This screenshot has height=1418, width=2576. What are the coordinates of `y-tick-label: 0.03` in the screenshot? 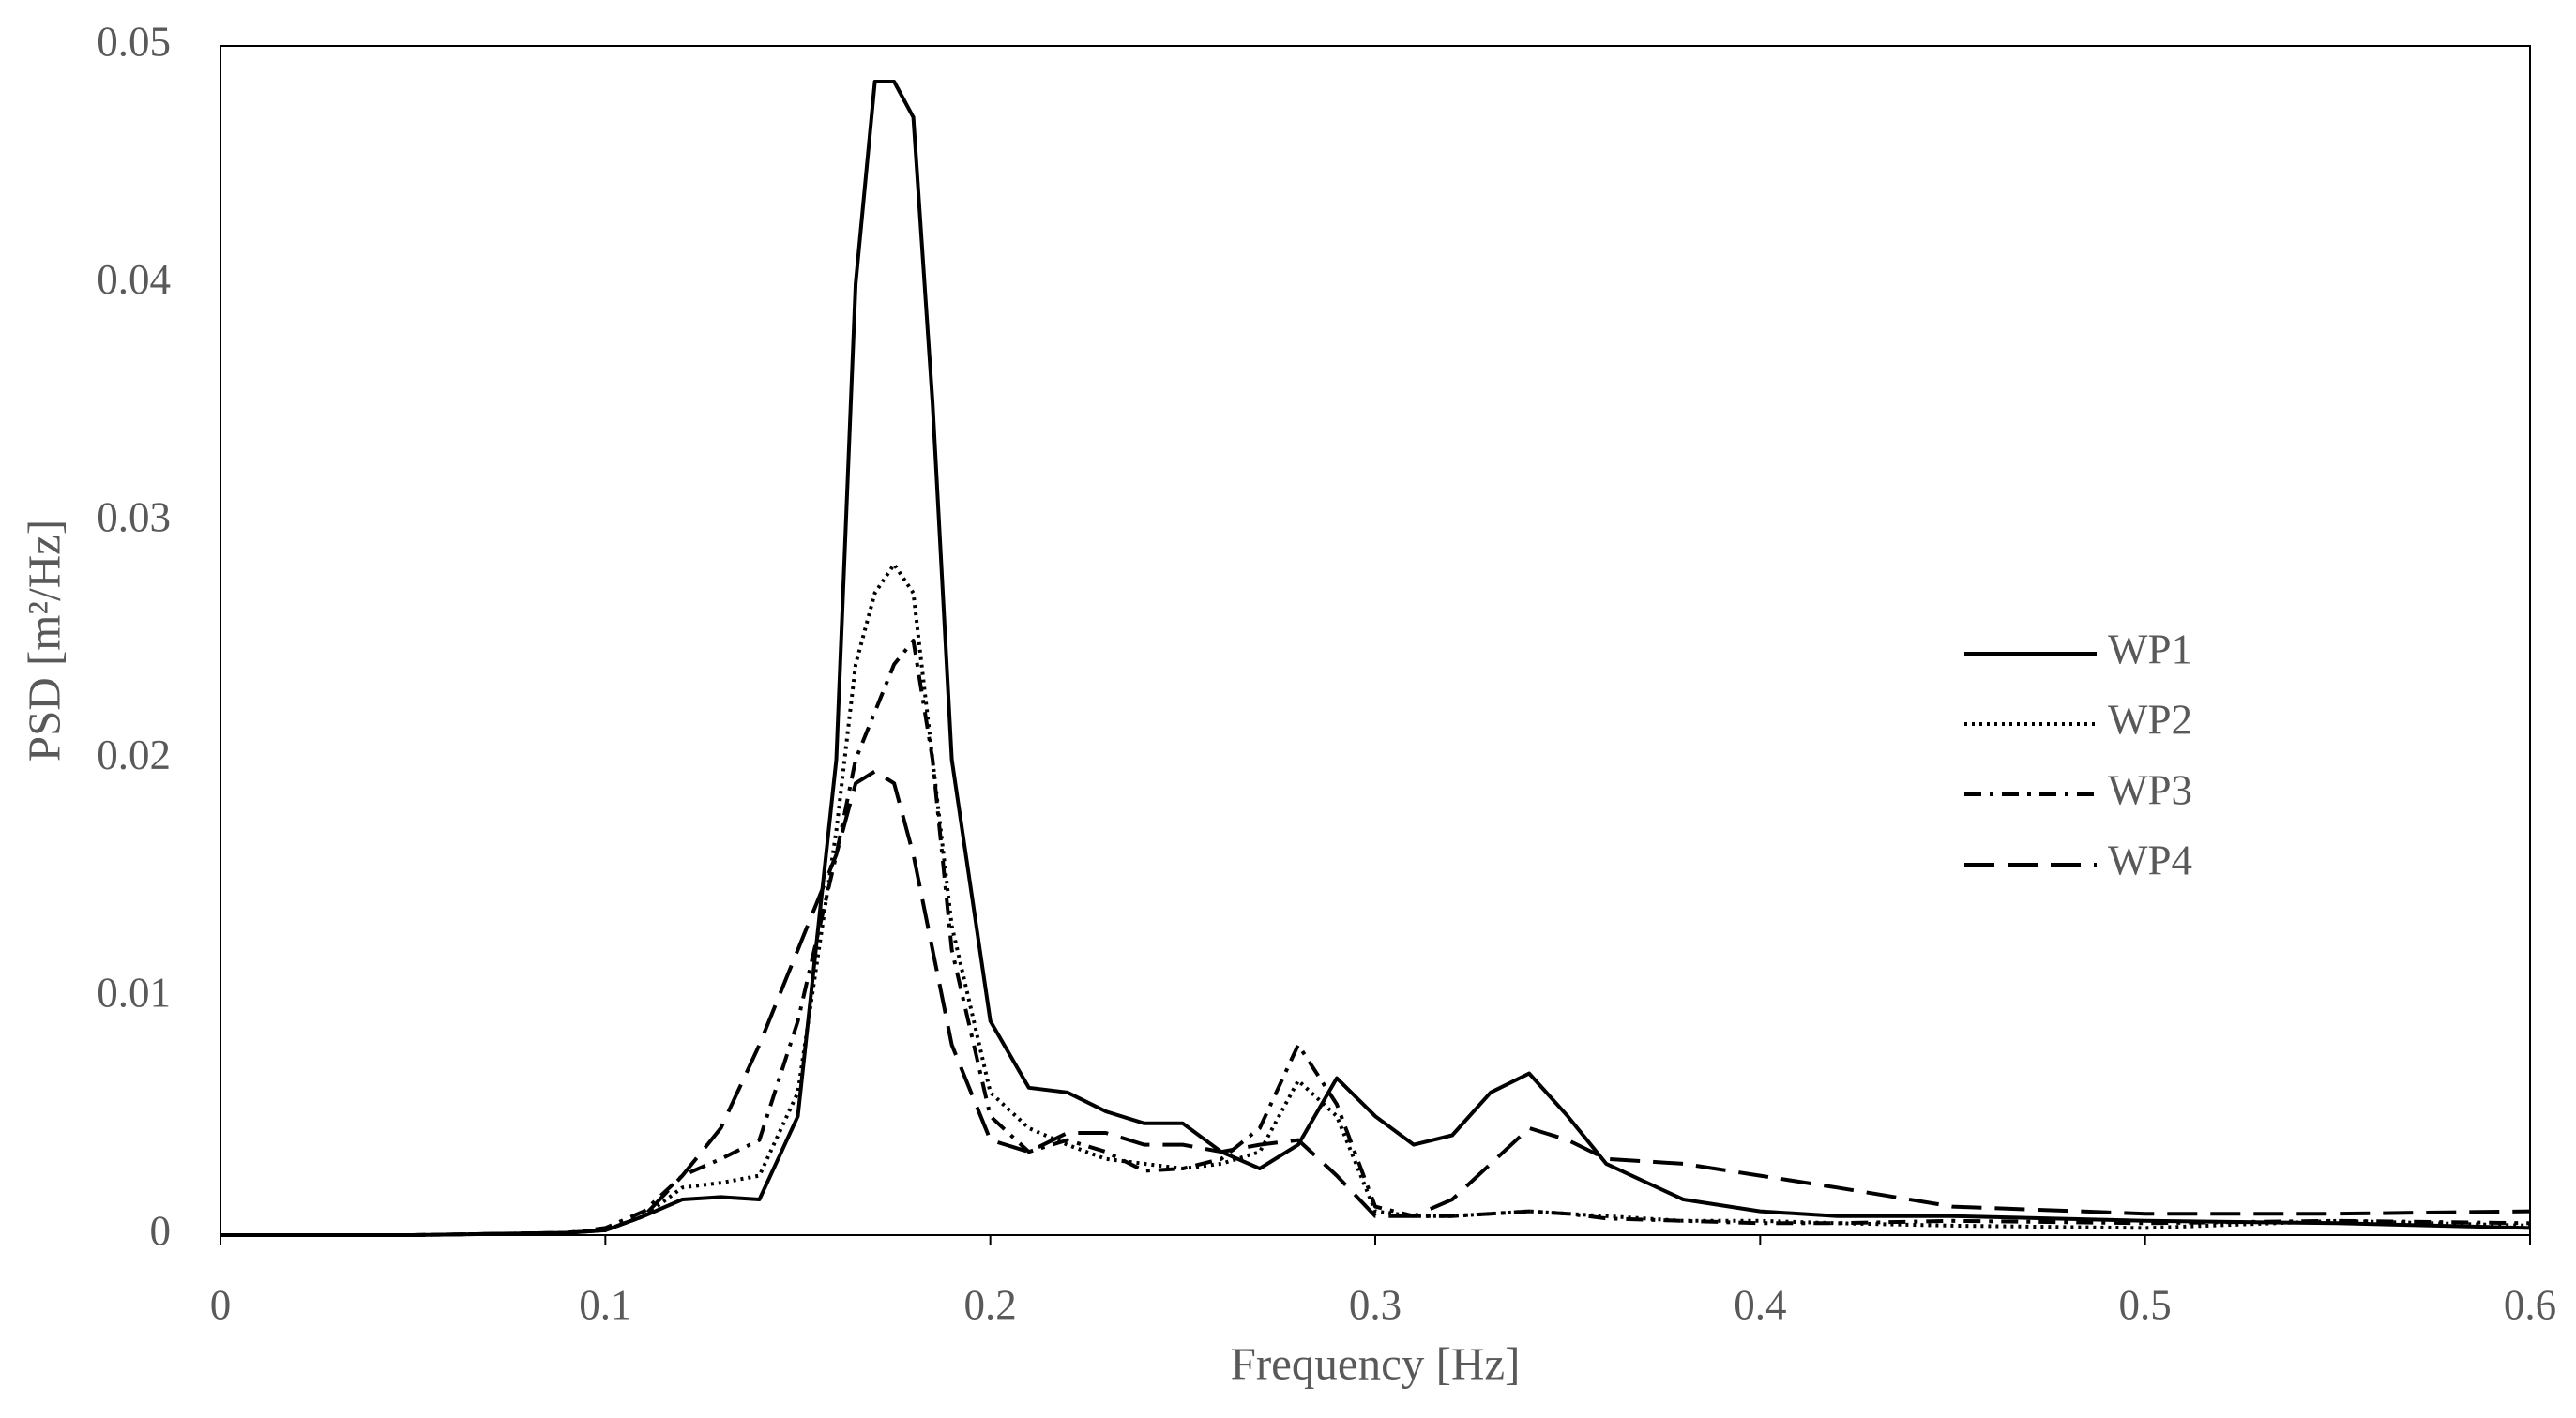 It's located at (134, 517).